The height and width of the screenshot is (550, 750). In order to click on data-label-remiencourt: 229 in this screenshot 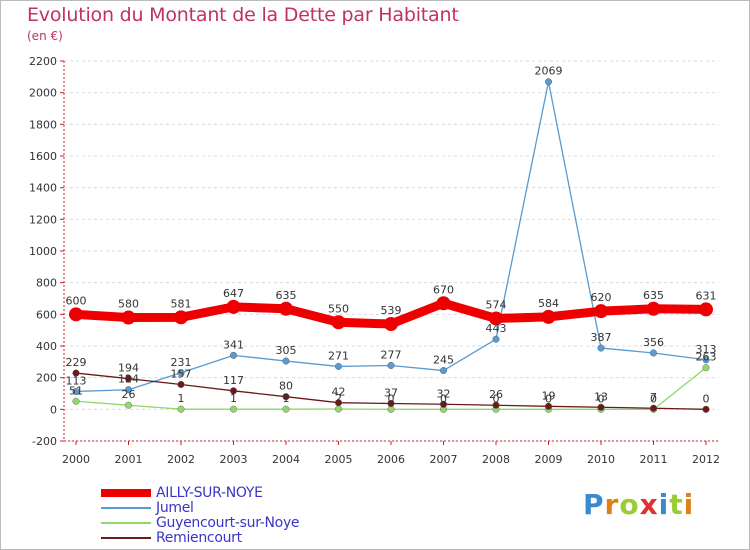, I will do `click(76, 362)`.